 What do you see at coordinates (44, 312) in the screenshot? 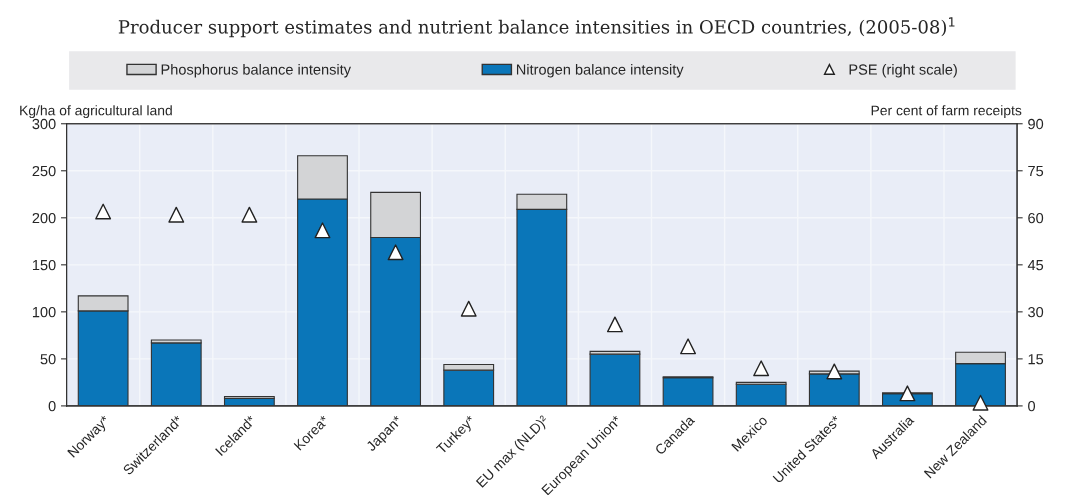
I see `y-tick-label: 100` at bounding box center [44, 312].